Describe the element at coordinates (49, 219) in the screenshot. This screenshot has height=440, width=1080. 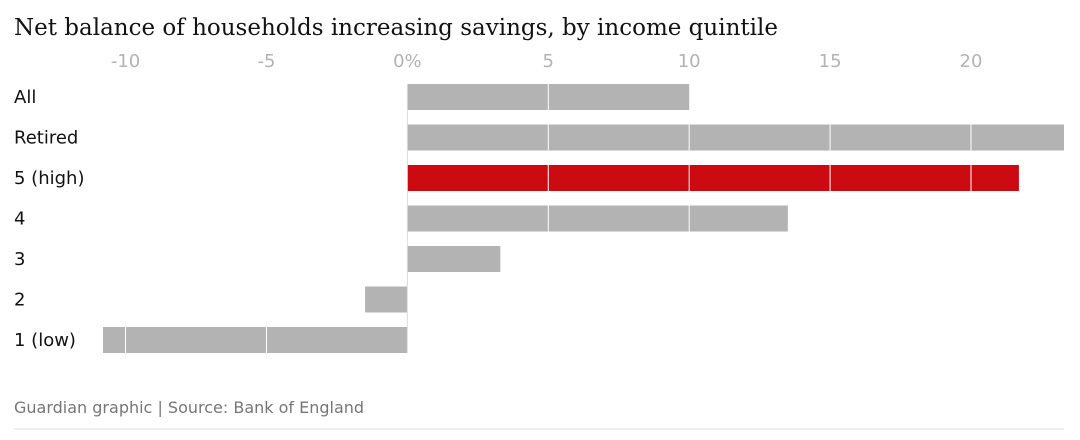
I see `category-labels: All Retired 5 (high) 4 3 2 1 (low)` at that location.